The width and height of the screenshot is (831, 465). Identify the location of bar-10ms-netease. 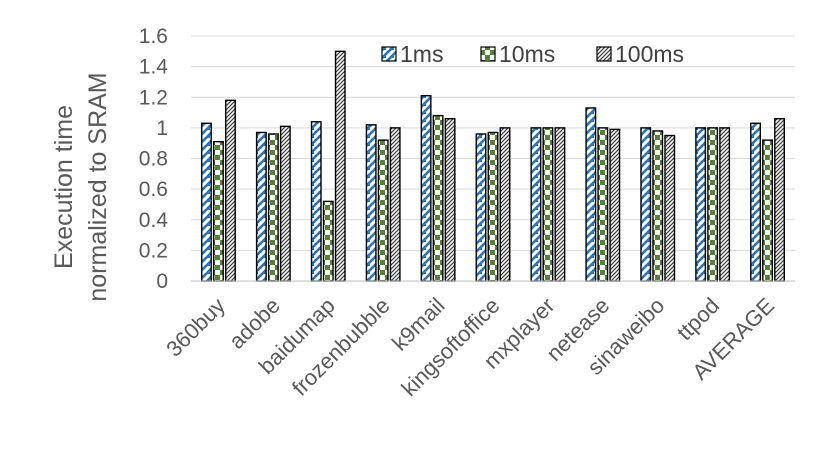
(603, 204).